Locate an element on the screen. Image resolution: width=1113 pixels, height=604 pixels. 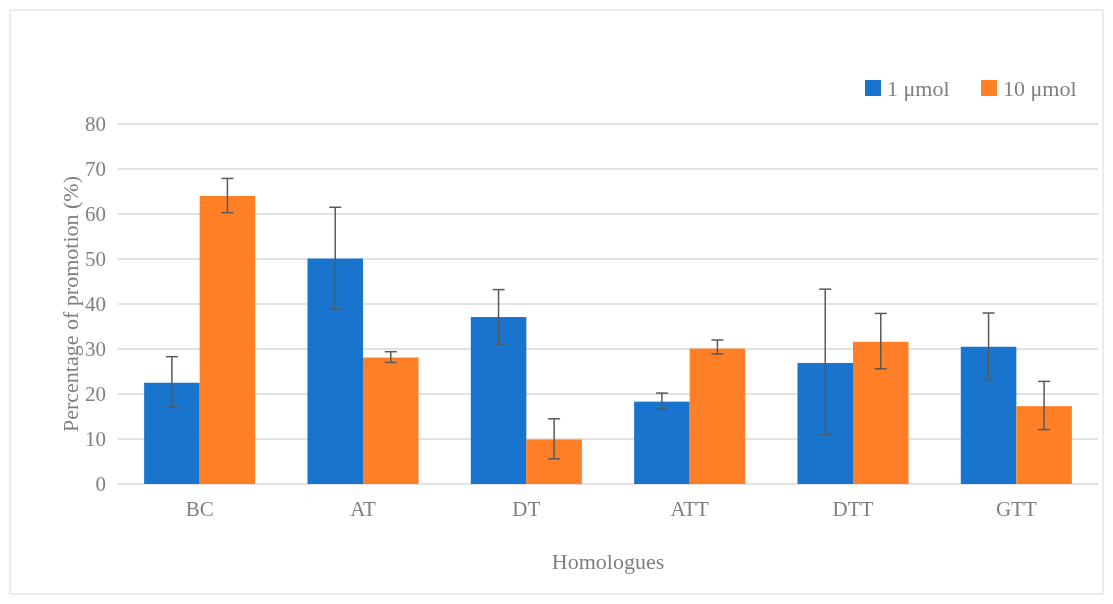
legend-label: 1 μmol is located at coordinates (918, 88).